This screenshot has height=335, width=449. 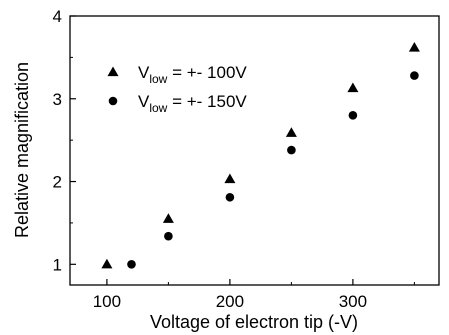 What do you see at coordinates (230, 301) in the screenshot?
I see `x-tick-label-200: 200` at bounding box center [230, 301].